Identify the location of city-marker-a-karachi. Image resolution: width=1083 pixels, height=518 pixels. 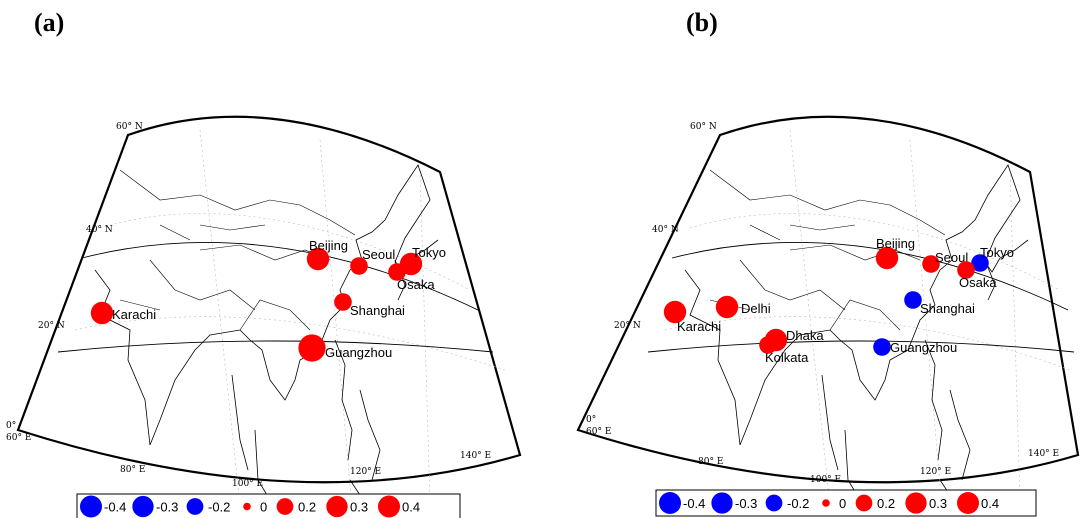
(102, 313).